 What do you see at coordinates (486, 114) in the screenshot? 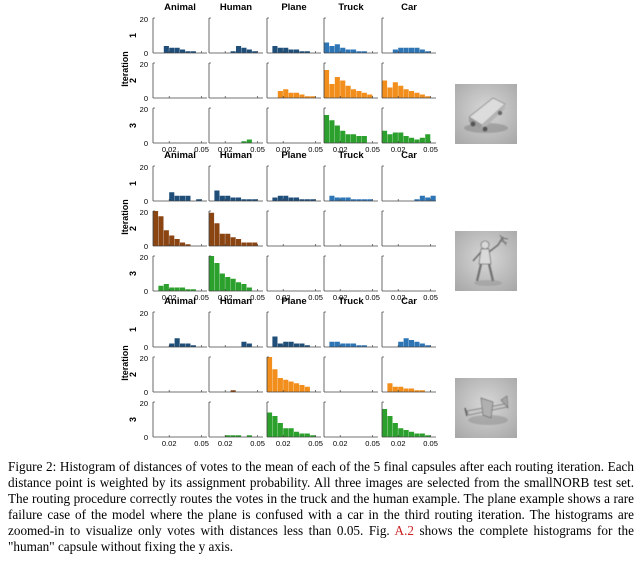
I see `truck-image` at bounding box center [486, 114].